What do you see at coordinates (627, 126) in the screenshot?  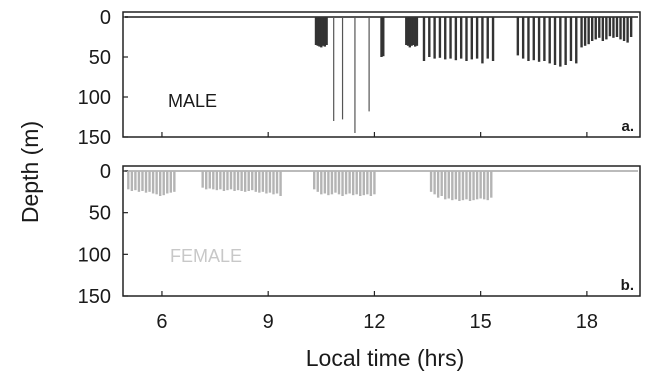 I see `panel-tag: a.` at bounding box center [627, 126].